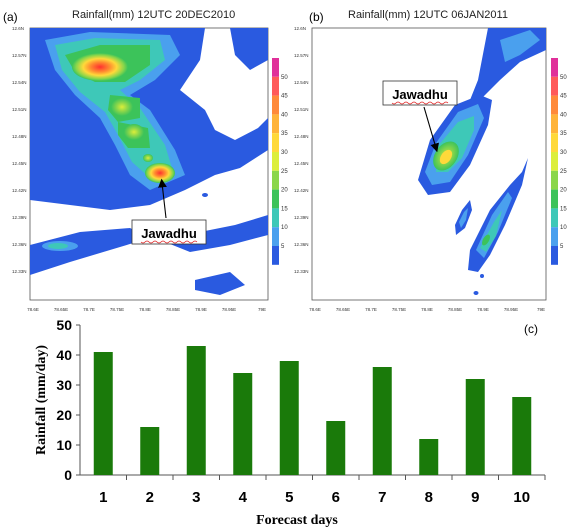  Describe the element at coordinates (420, 103) in the screenshot. I see `panel-b-callout-underline` at that location.